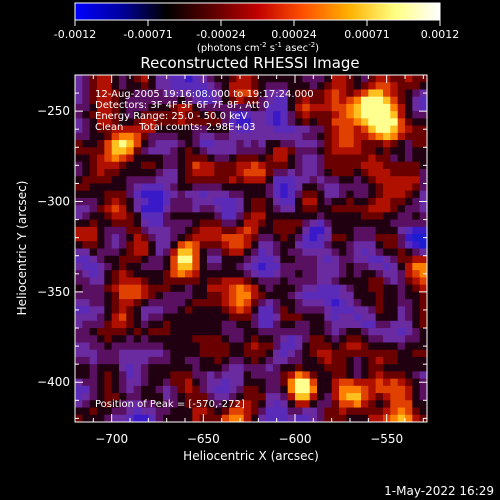 This screenshot has height=500, width=500. Describe the element at coordinates (257, 23) in the screenshot. I see `colorbar-ticks` at that location.